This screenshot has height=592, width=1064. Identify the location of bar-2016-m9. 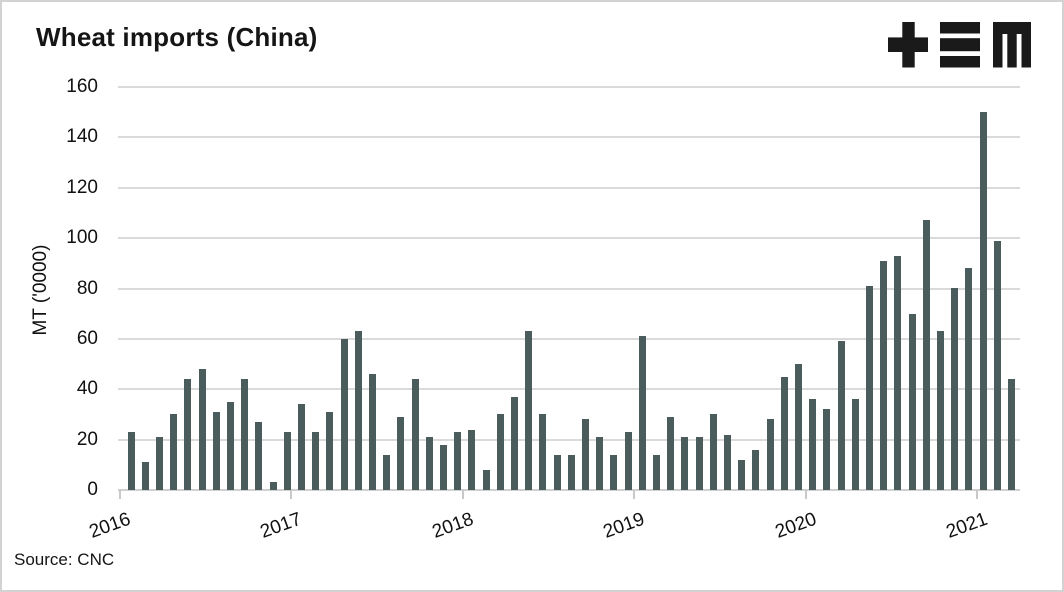
(244, 434).